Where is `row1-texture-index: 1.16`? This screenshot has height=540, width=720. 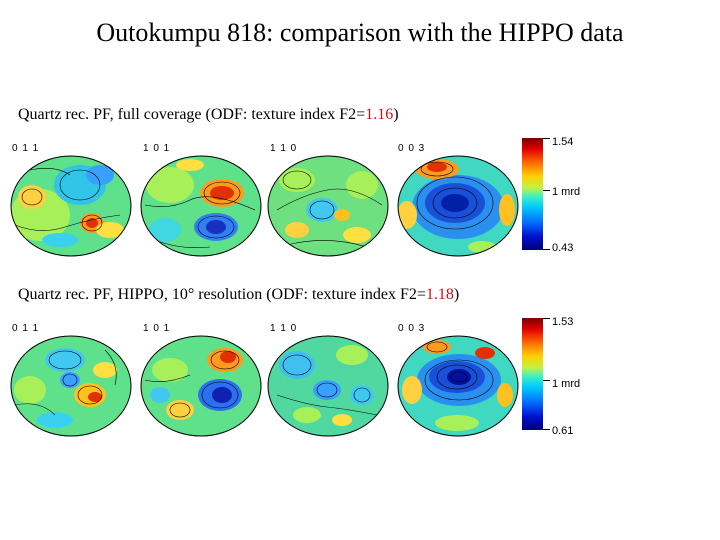 row1-texture-index: 1.16 is located at coordinates (379, 114).